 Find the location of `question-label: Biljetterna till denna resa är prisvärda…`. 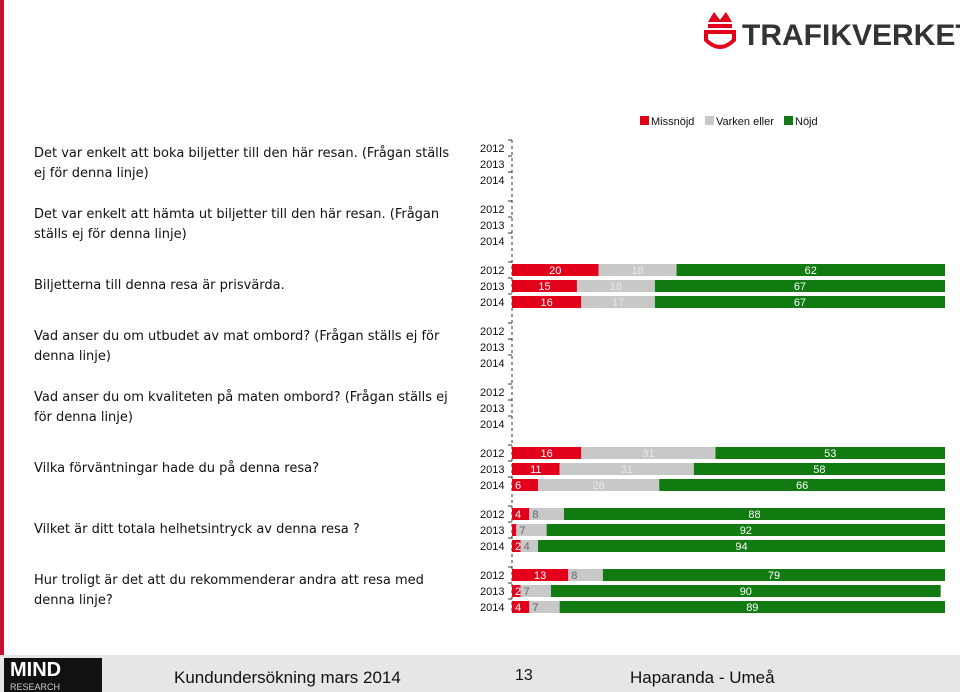

question-label: Biljetterna till denna resa är prisvärda… is located at coordinates (159, 285).